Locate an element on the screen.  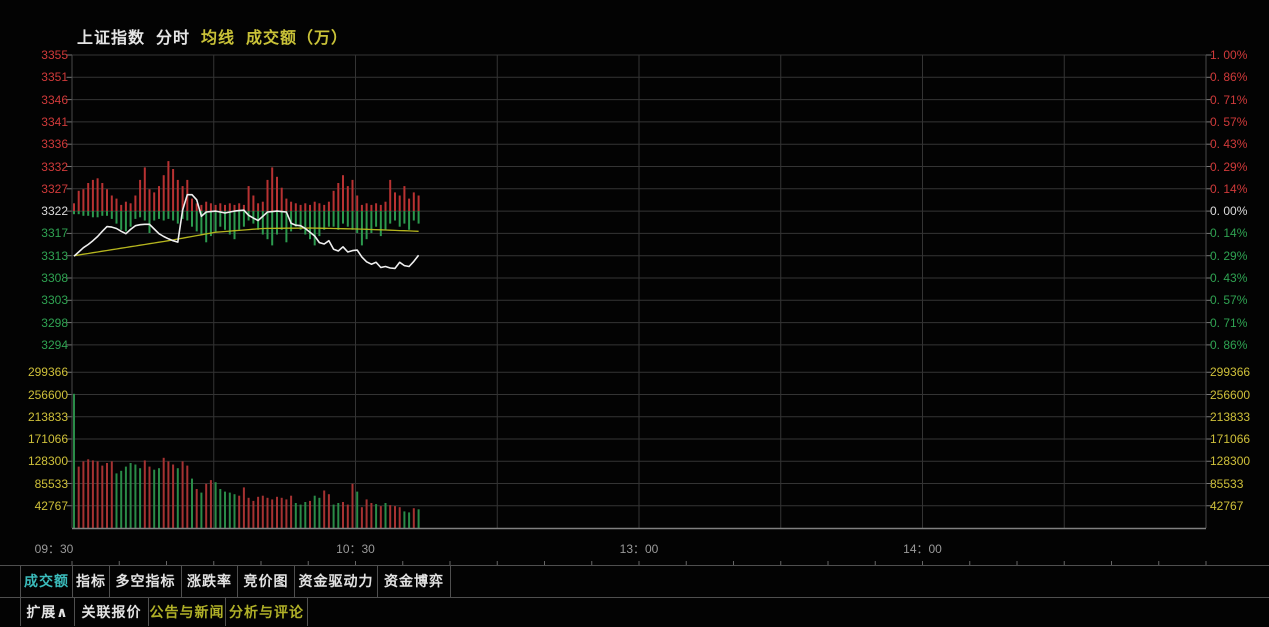
tab-bar-divider-top is located at coordinates (634, 565).